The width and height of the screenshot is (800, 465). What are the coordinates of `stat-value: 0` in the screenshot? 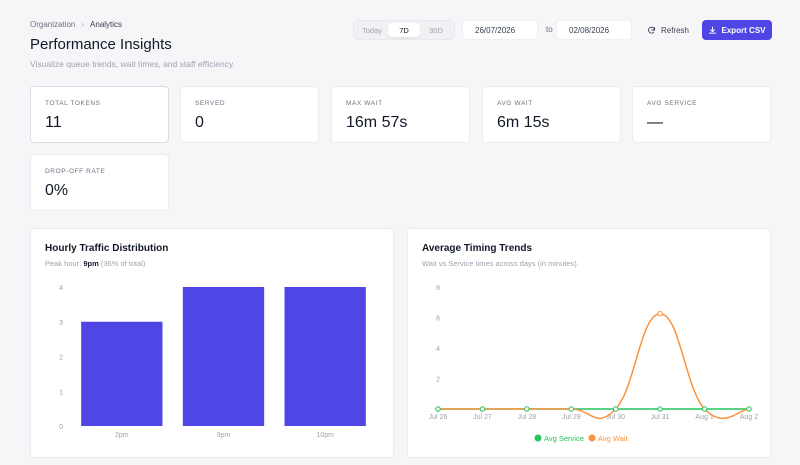 It's located at (199, 122).